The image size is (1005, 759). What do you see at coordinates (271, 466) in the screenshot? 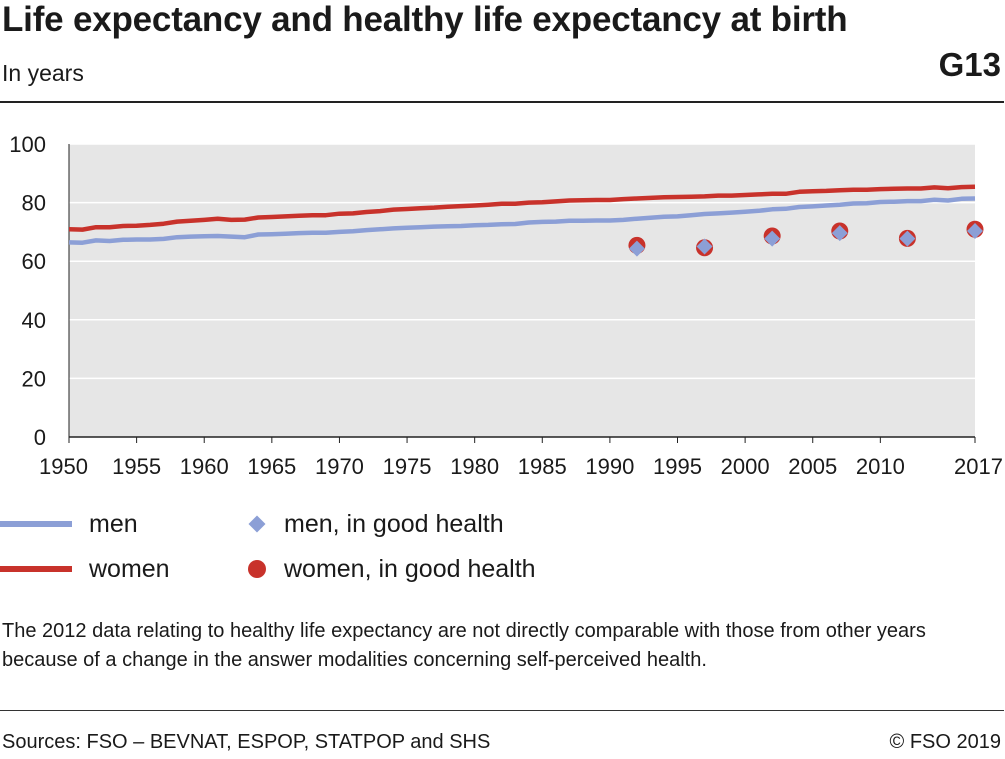
I see `x-tick-label: 1965` at bounding box center [271, 466].